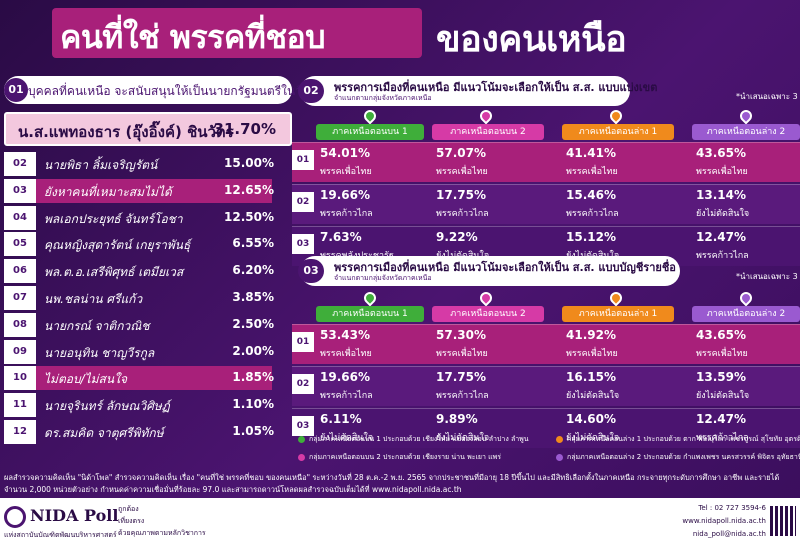 This screenshot has height=546, width=800. I want to click on result-cell: 17.75% พรรคก้าวไกล, so click(496, 386).